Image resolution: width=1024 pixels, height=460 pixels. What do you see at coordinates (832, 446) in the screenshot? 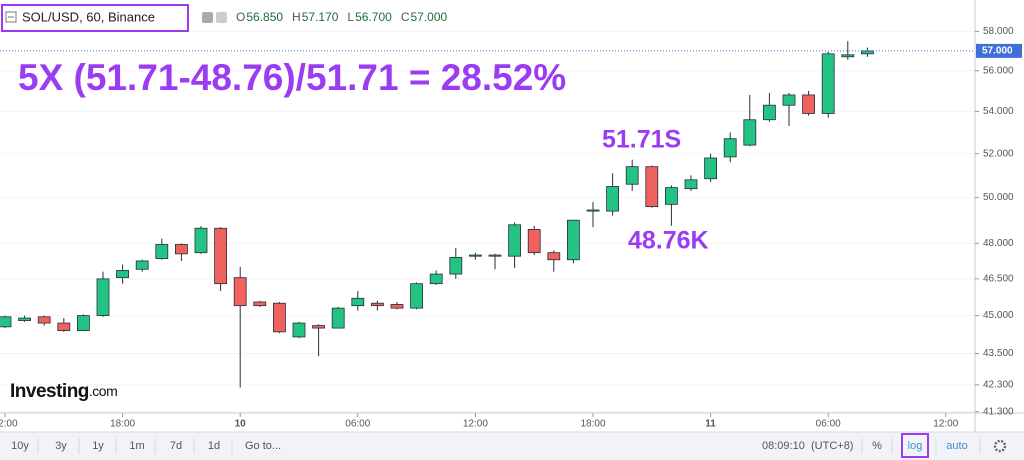
I see `timezone: (UTC+8)` at bounding box center [832, 446].